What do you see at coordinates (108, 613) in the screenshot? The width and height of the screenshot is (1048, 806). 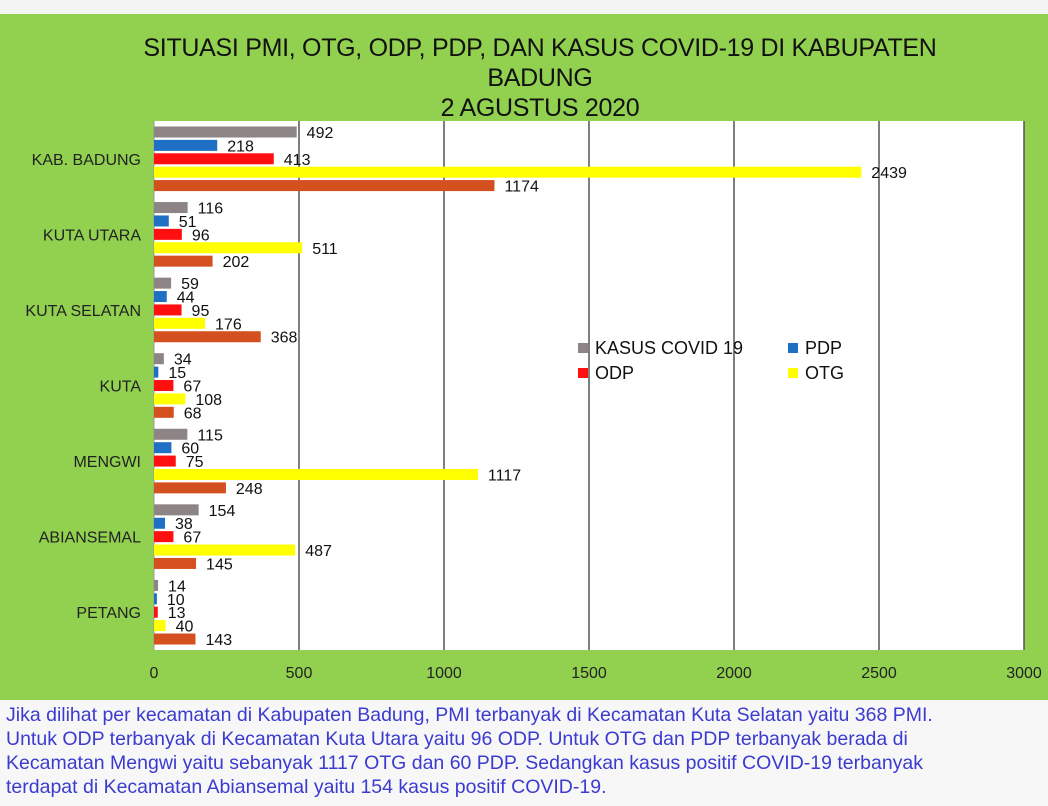 I see `category-label: PETANG` at bounding box center [108, 613].